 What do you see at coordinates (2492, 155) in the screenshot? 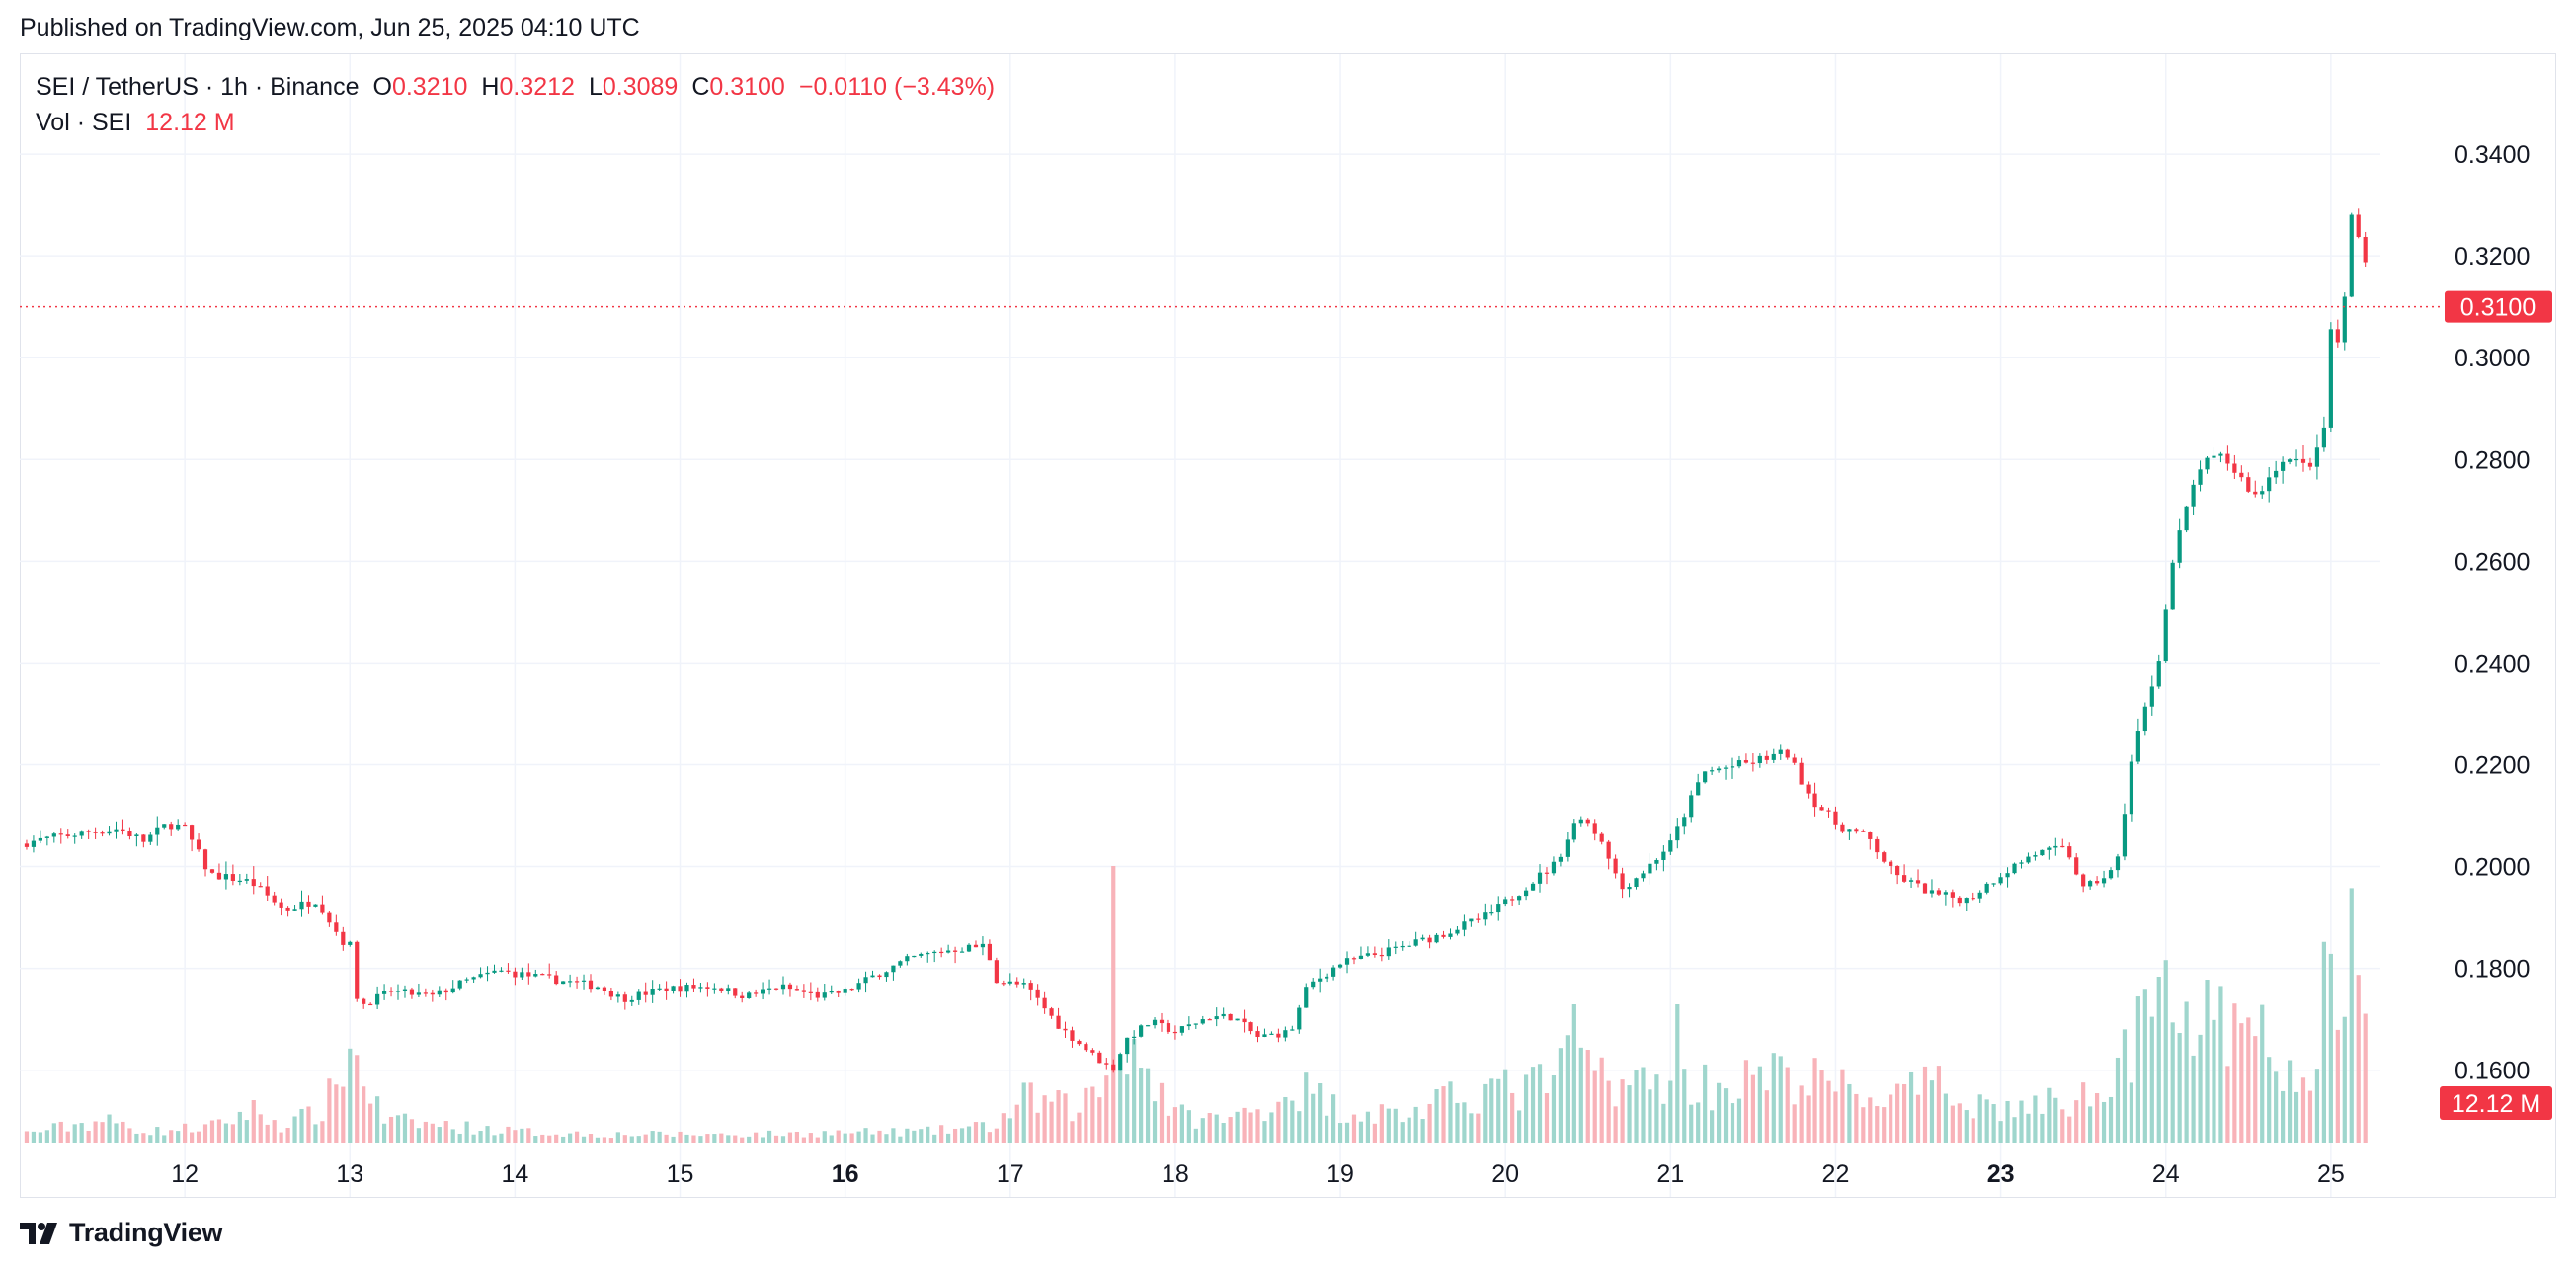
I see `price-tick-label: 0.3400` at bounding box center [2492, 155].